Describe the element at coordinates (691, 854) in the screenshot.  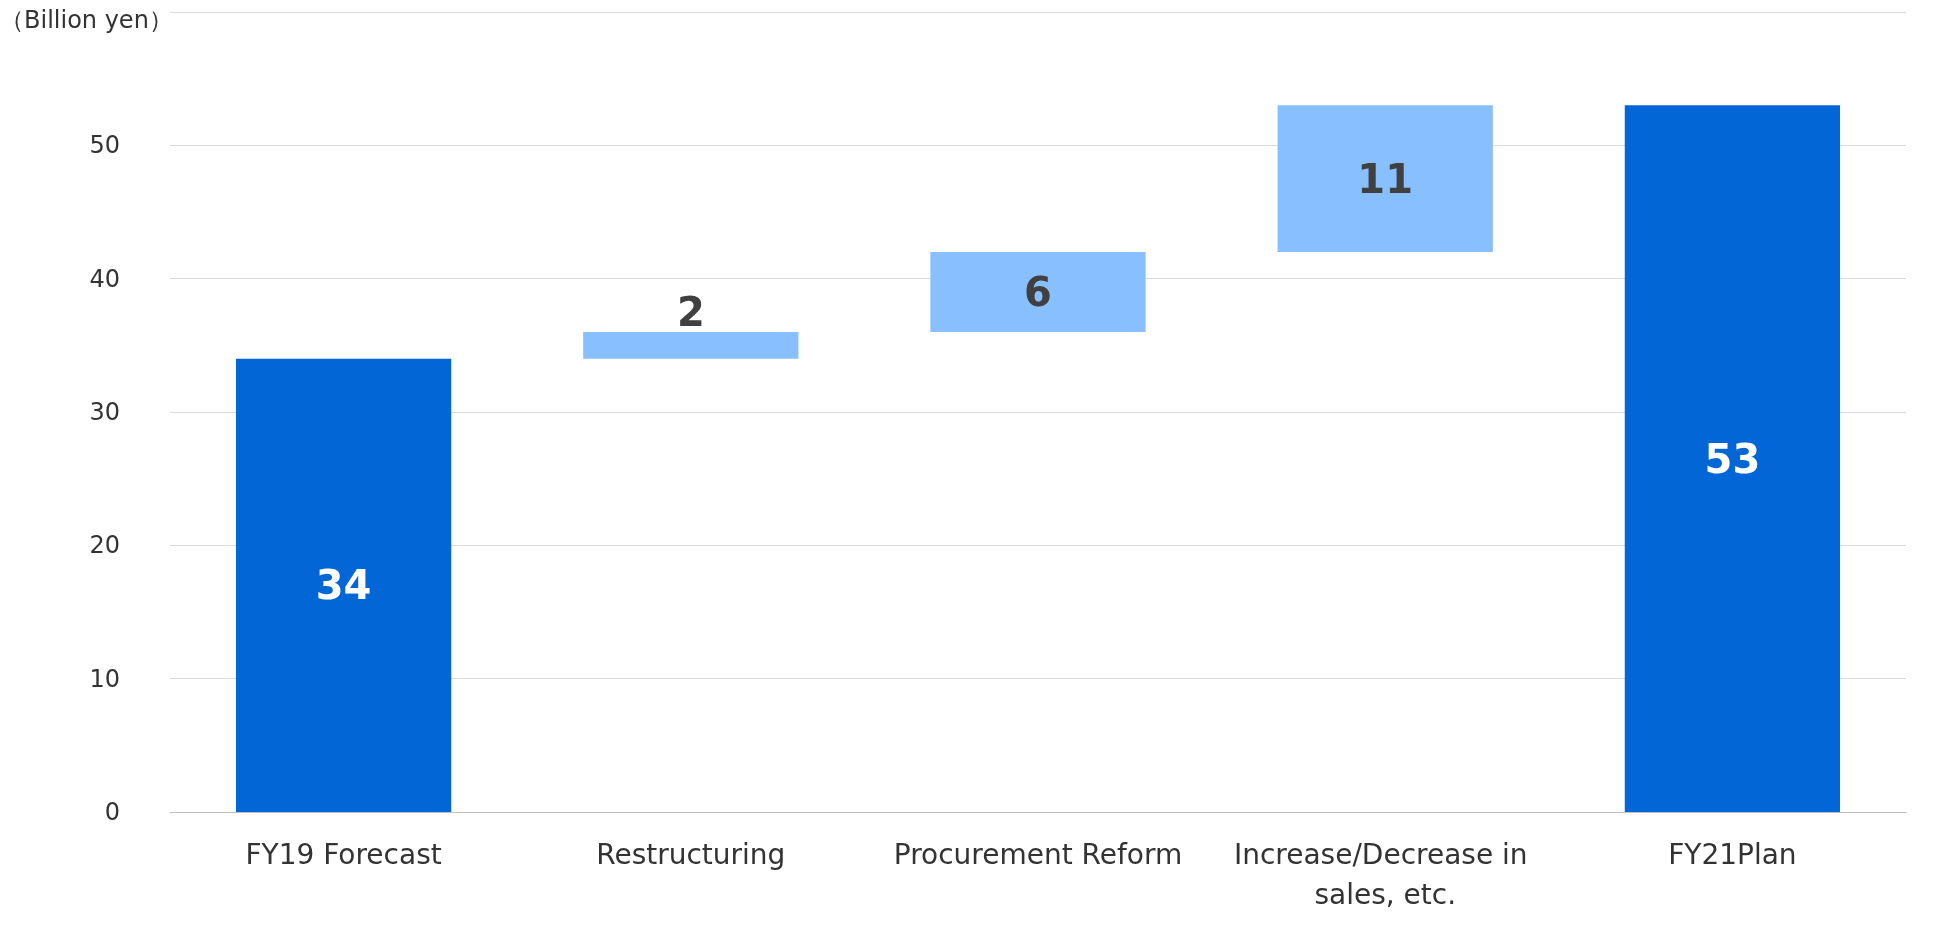
I see `x-tick-label: Restructuring` at that location.